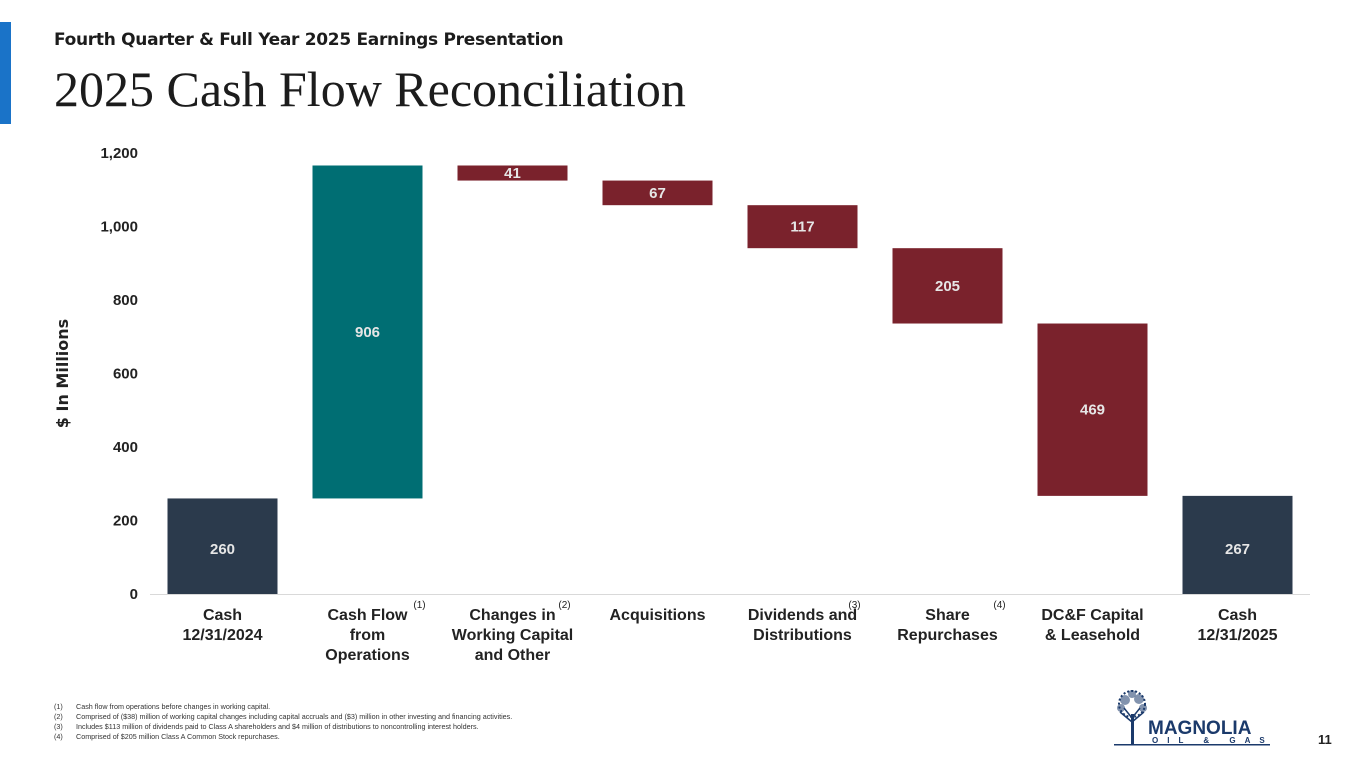 The image size is (1365, 768). I want to click on bar-increase, so click(367, 332).